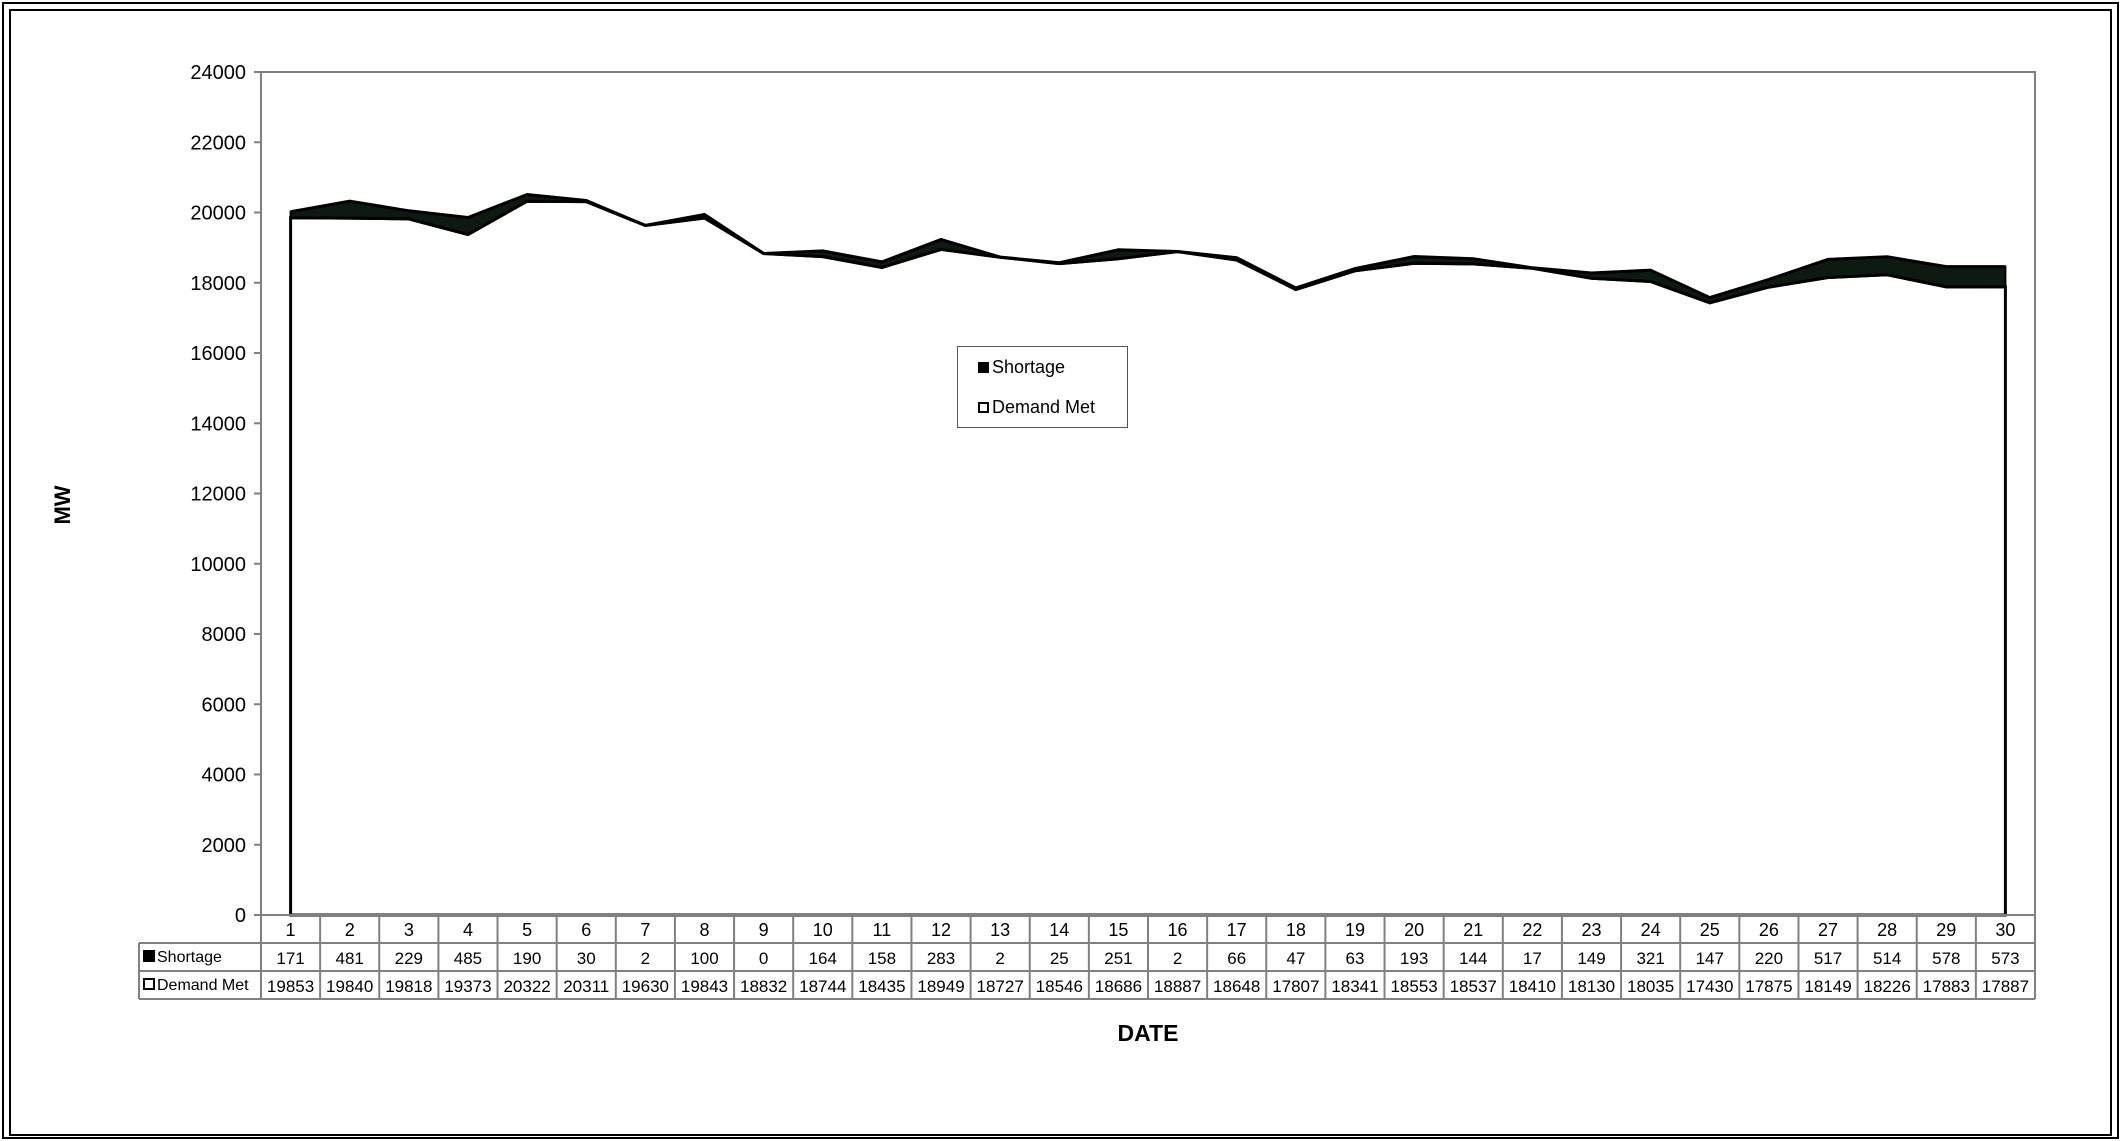 The height and width of the screenshot is (1141, 2121). I want to click on legend-swatch-demand-met, so click(983, 407).